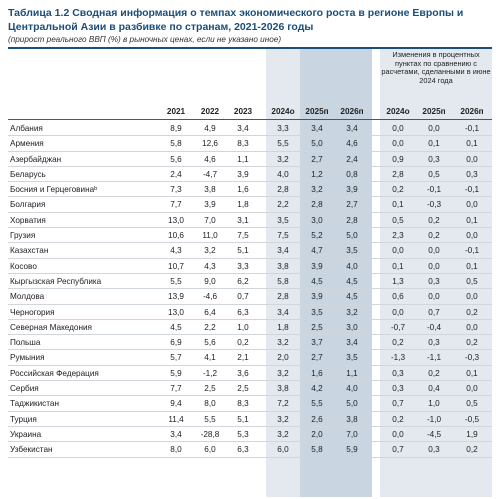 The height and width of the screenshot is (499, 496). I want to click on table-row: Польша 6,9 5,6 0,2 3,2 3,7 3,4 0,2 0,3 0,2, so click(248, 343).